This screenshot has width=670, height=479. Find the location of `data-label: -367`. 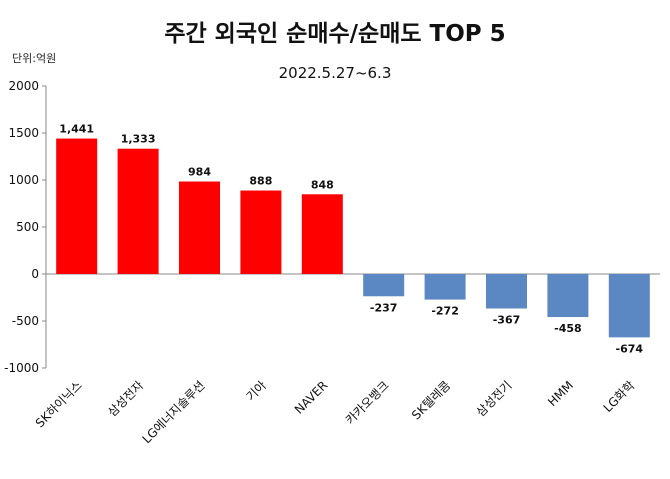

data-label: -367 is located at coordinates (507, 319).